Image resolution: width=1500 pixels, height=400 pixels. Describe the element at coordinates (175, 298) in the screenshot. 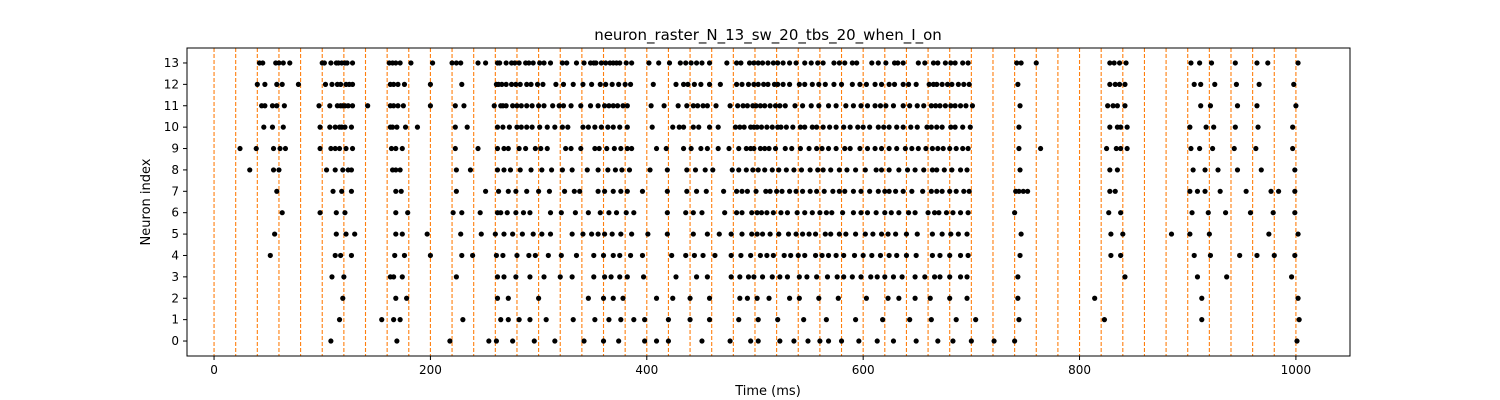

I see `y-tick-label: 2` at that location.